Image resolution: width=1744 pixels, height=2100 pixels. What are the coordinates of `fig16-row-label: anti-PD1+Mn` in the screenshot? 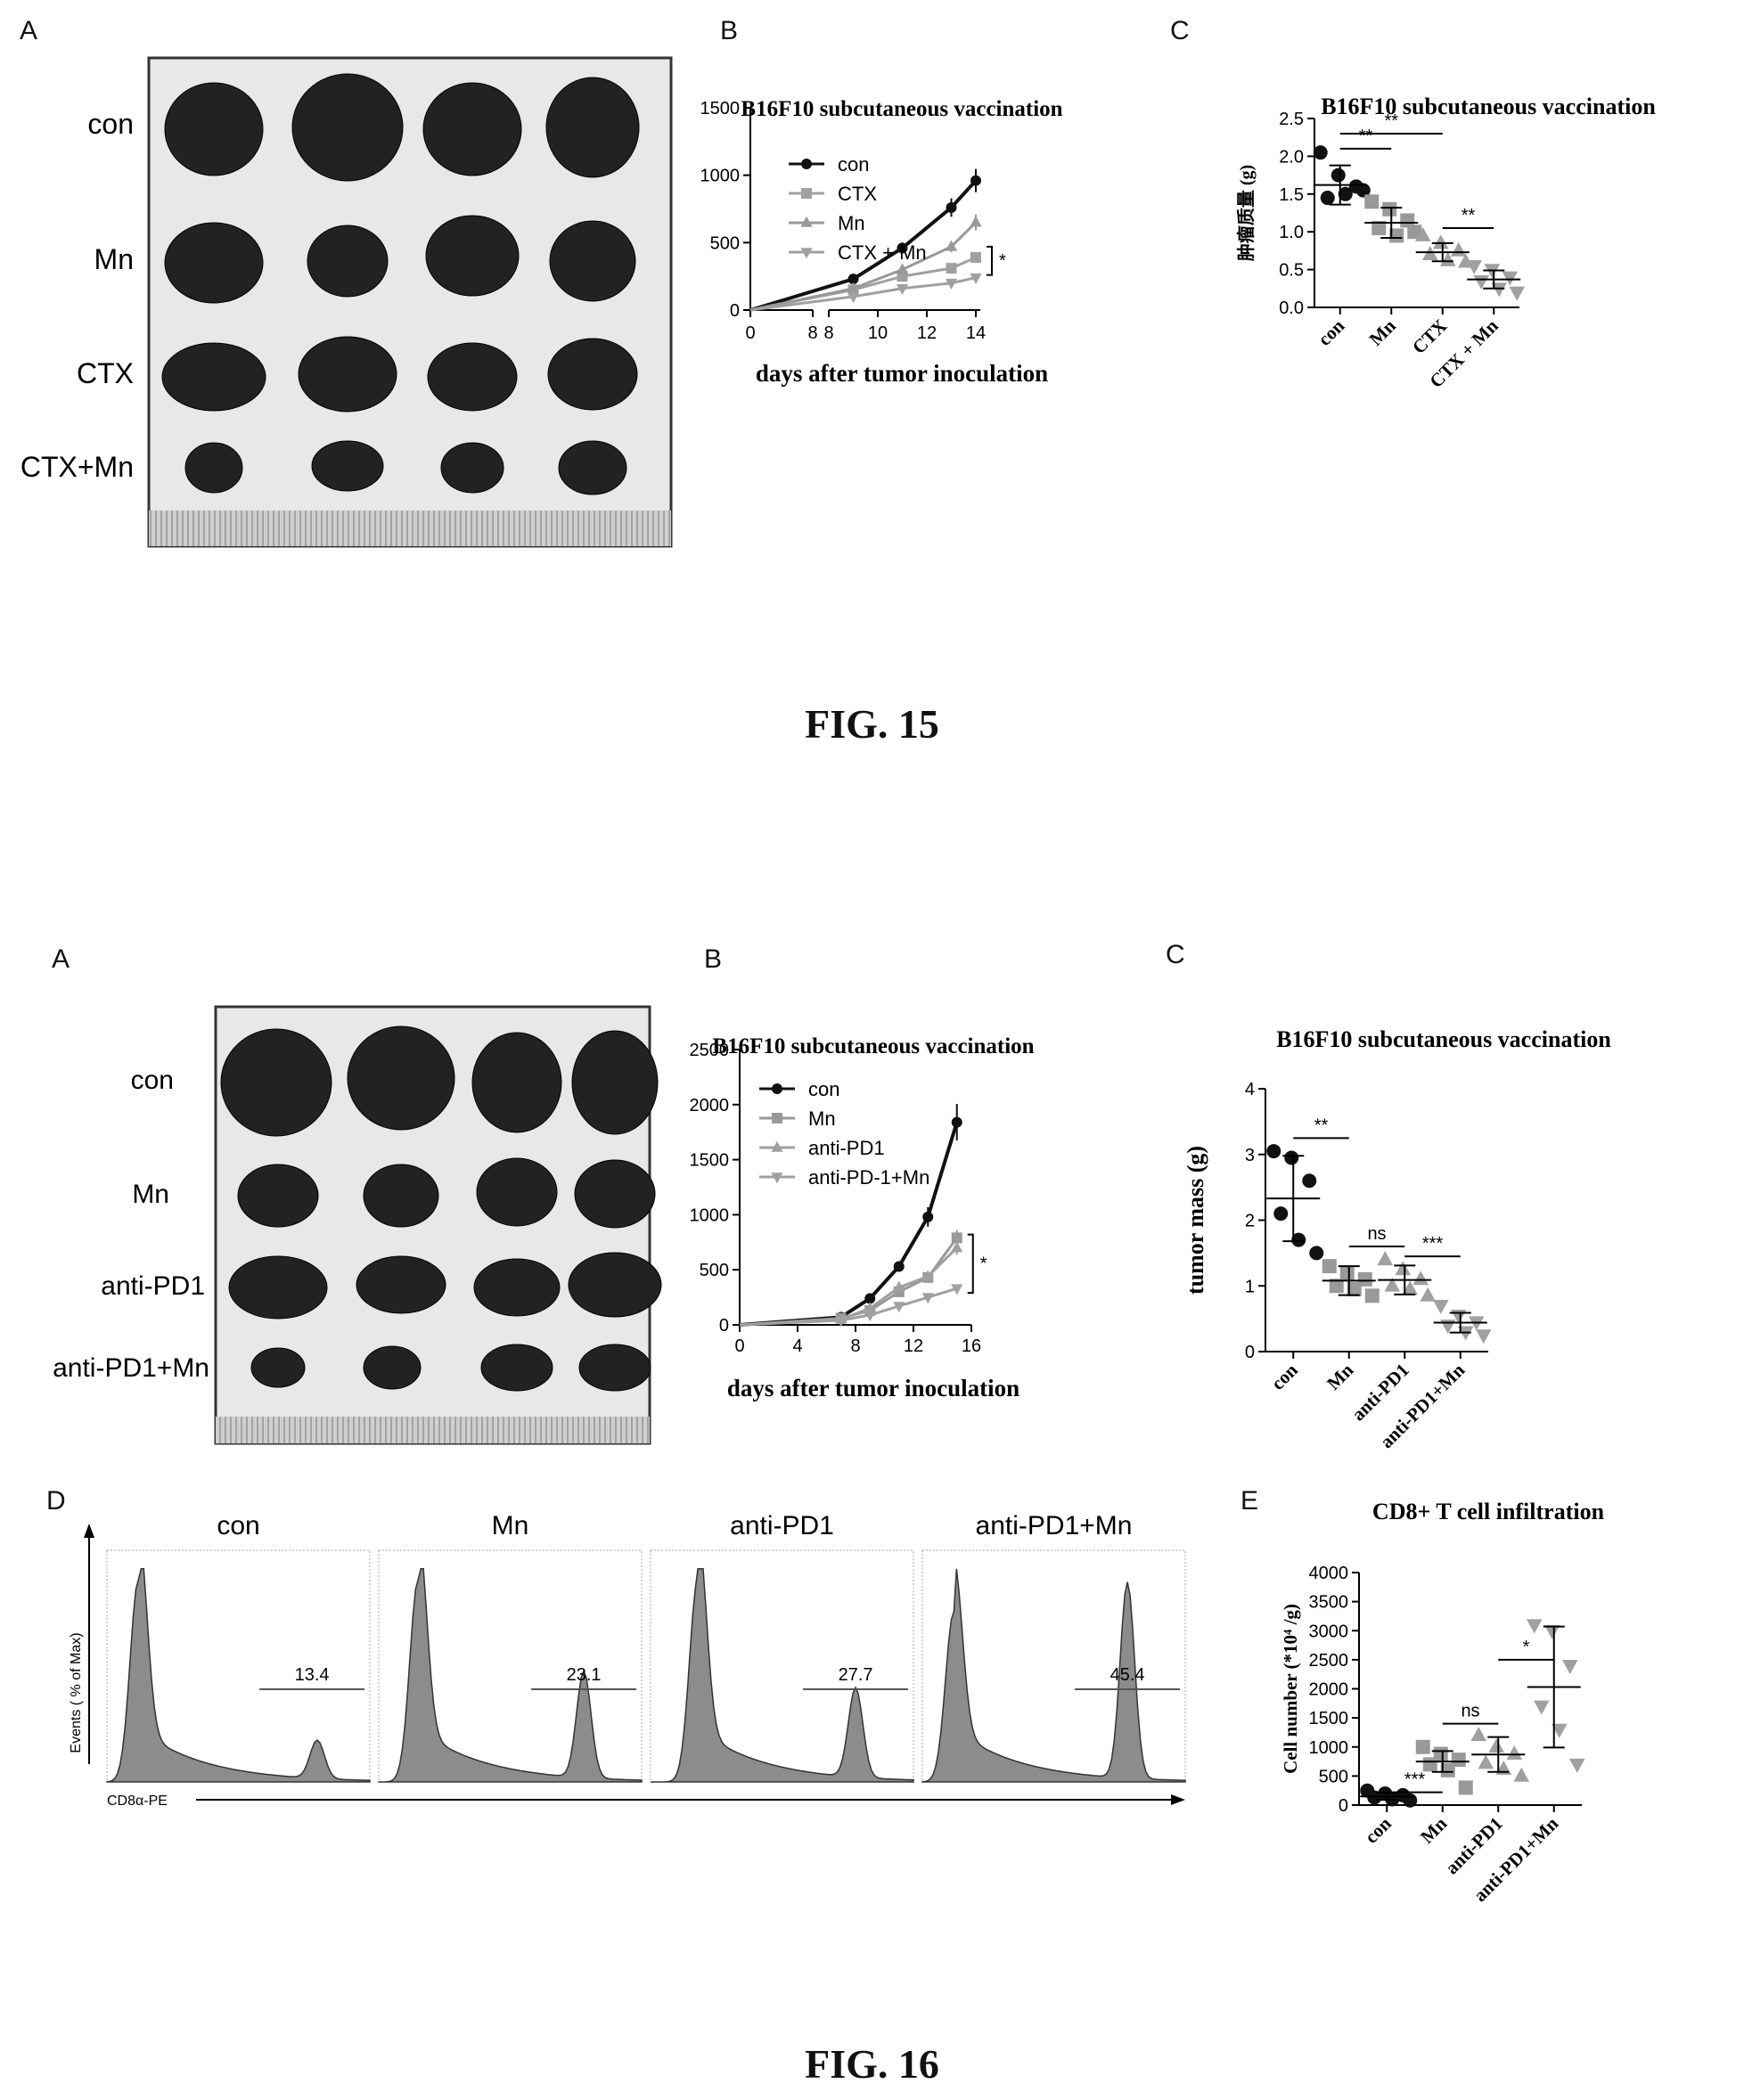 It's located at (131, 1368).